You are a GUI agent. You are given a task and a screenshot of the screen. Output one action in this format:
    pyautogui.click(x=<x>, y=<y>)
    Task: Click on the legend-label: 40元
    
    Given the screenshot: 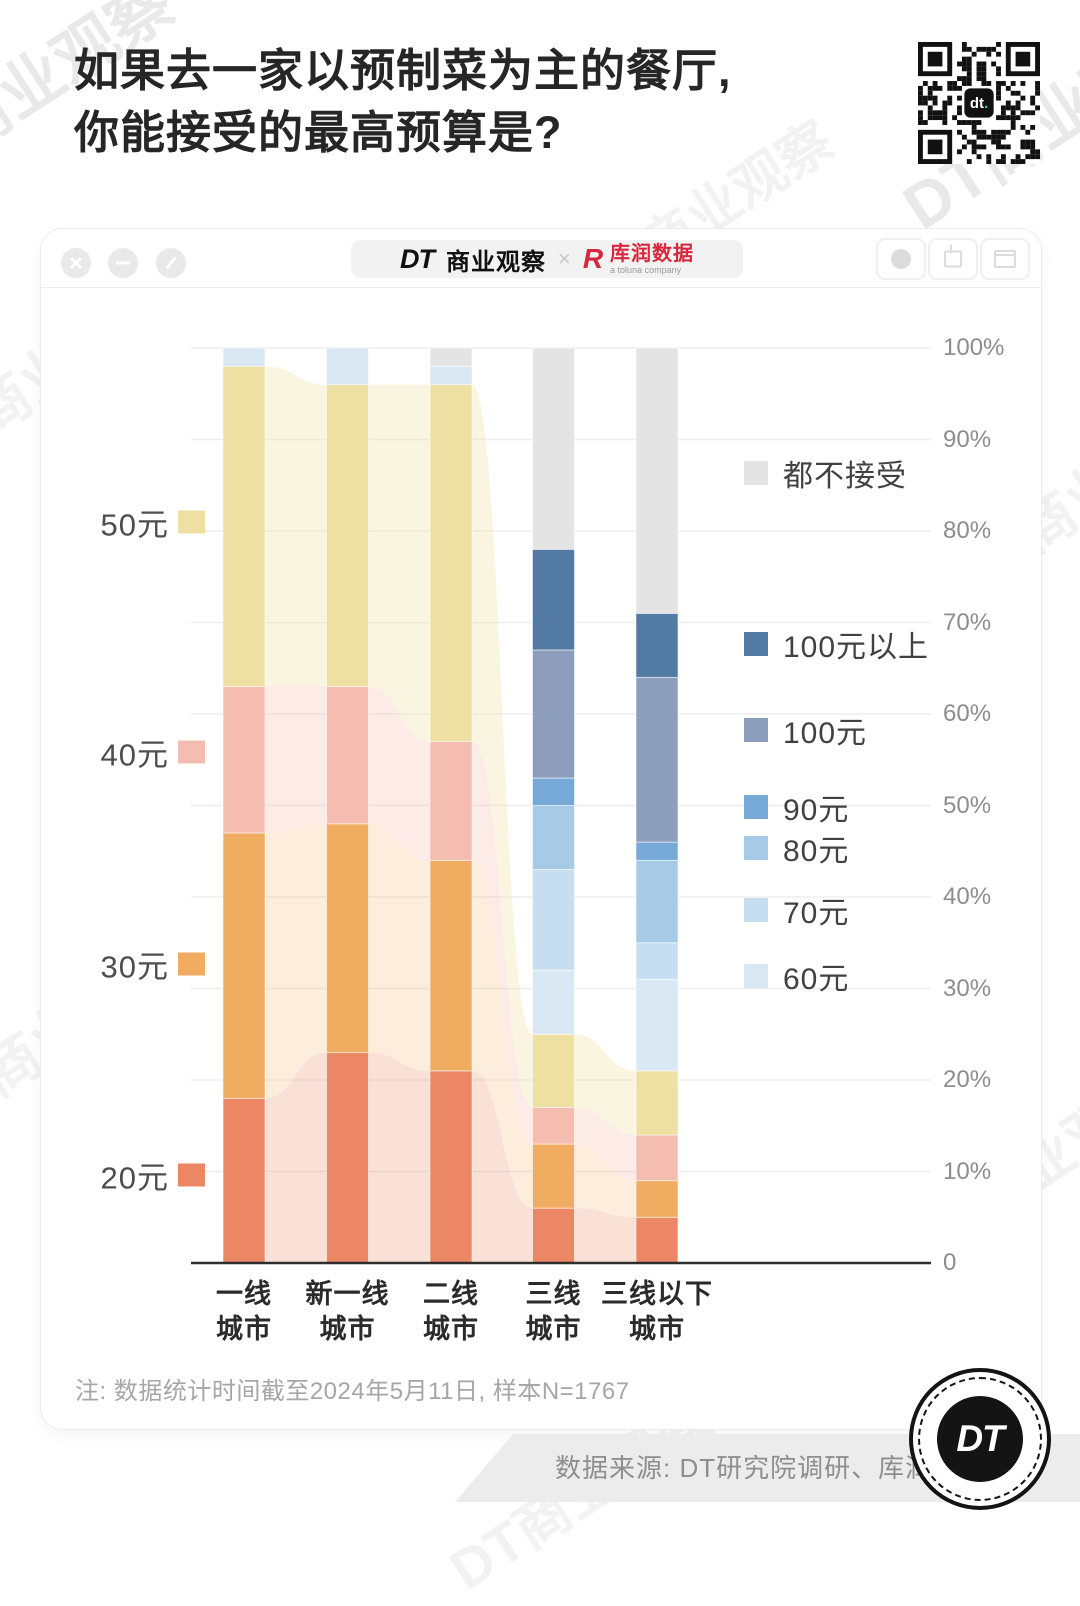 What is the action you would take?
    pyautogui.click(x=134, y=755)
    